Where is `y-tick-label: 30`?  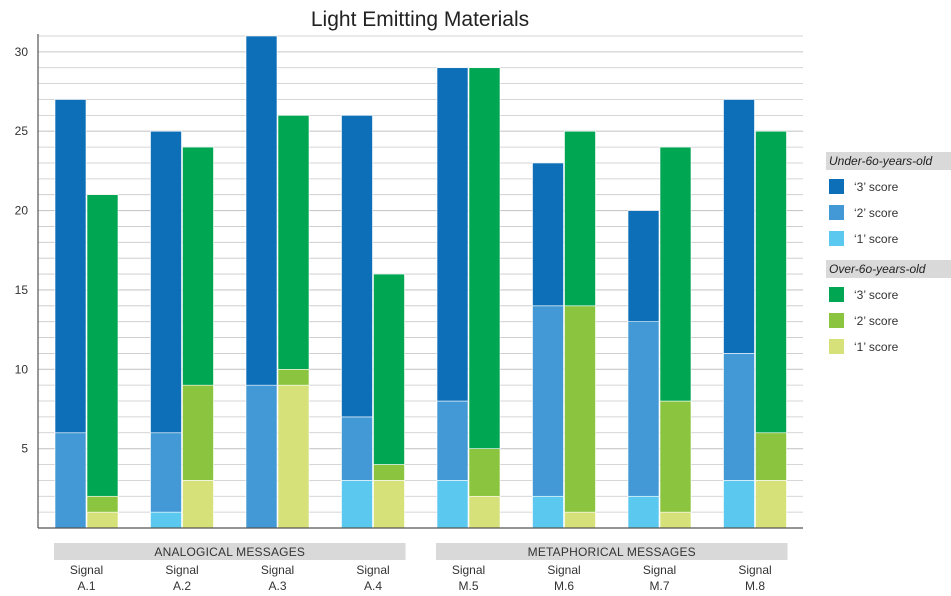
y-tick-label: 30 is located at coordinates (22, 52).